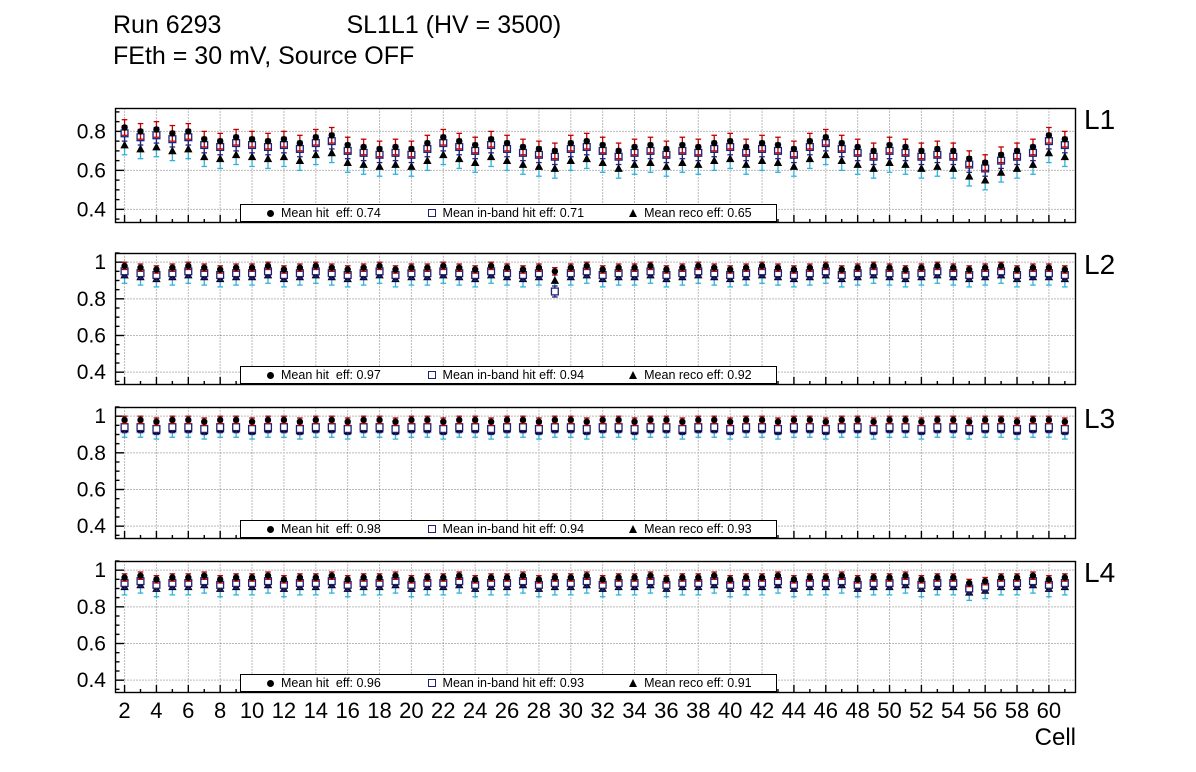  What do you see at coordinates (347, 710) in the screenshot?
I see `svg-text: 16` at bounding box center [347, 710].